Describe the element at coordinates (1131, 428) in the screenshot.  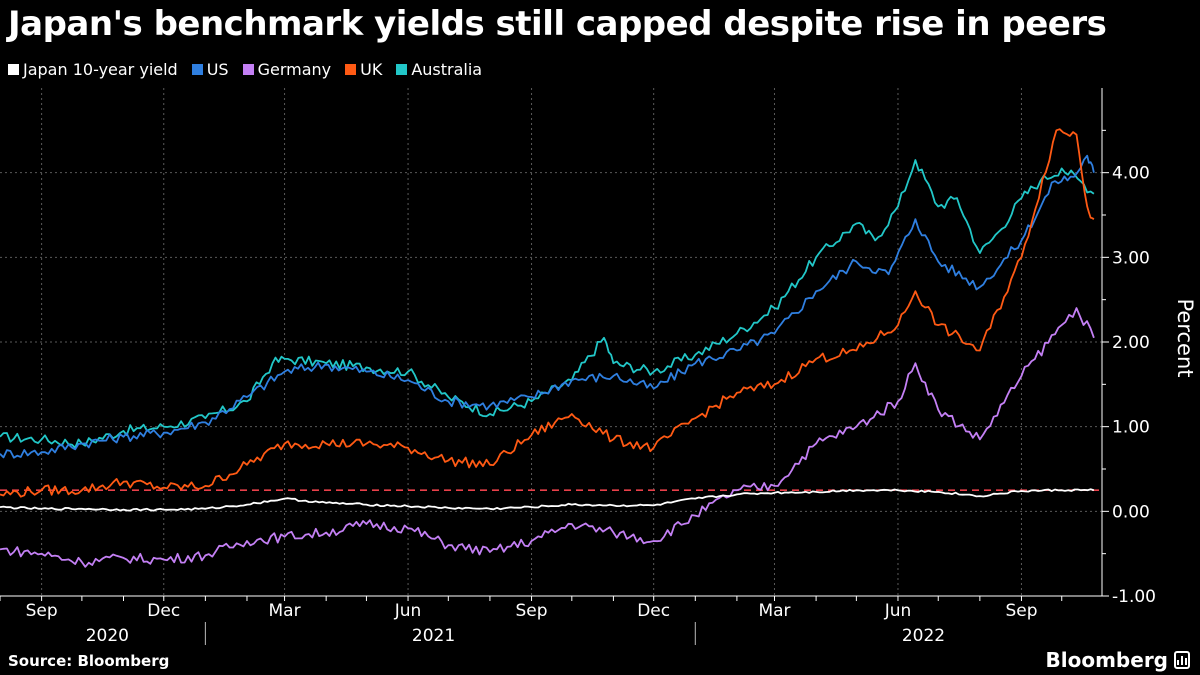
I see `y-tick-label: 1.00` at that location.